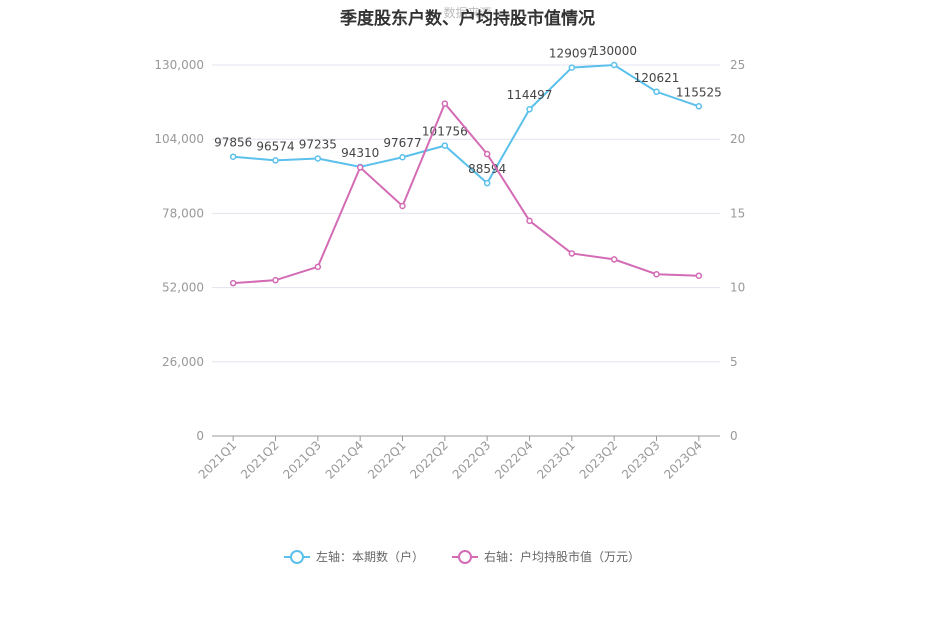 The image size is (935, 632). I want to click on x-tick-label: 2022Q1, so click(387, 460).